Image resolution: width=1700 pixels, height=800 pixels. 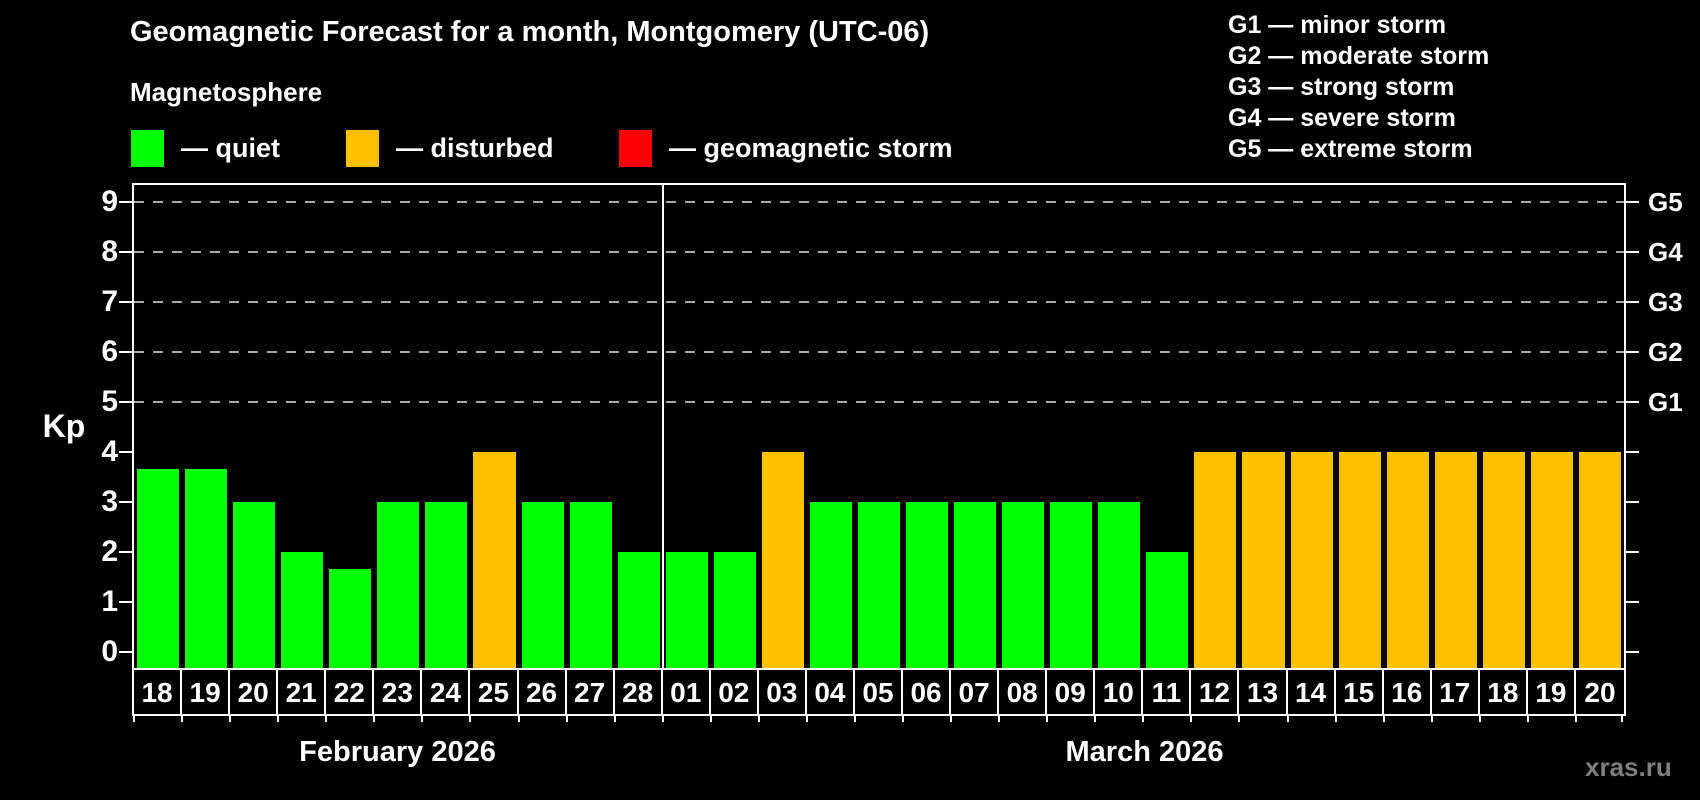 What do you see at coordinates (1341, 87) in the screenshot?
I see `g3-legend-line: G3 — strong storm` at bounding box center [1341, 87].